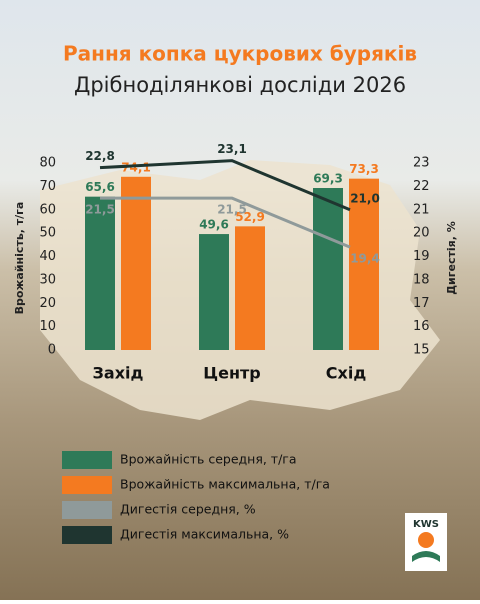 The image size is (480, 604). What do you see at coordinates (451, 257) in the screenshot?
I see `y2-axis-label: Дигестія, %` at bounding box center [451, 257].